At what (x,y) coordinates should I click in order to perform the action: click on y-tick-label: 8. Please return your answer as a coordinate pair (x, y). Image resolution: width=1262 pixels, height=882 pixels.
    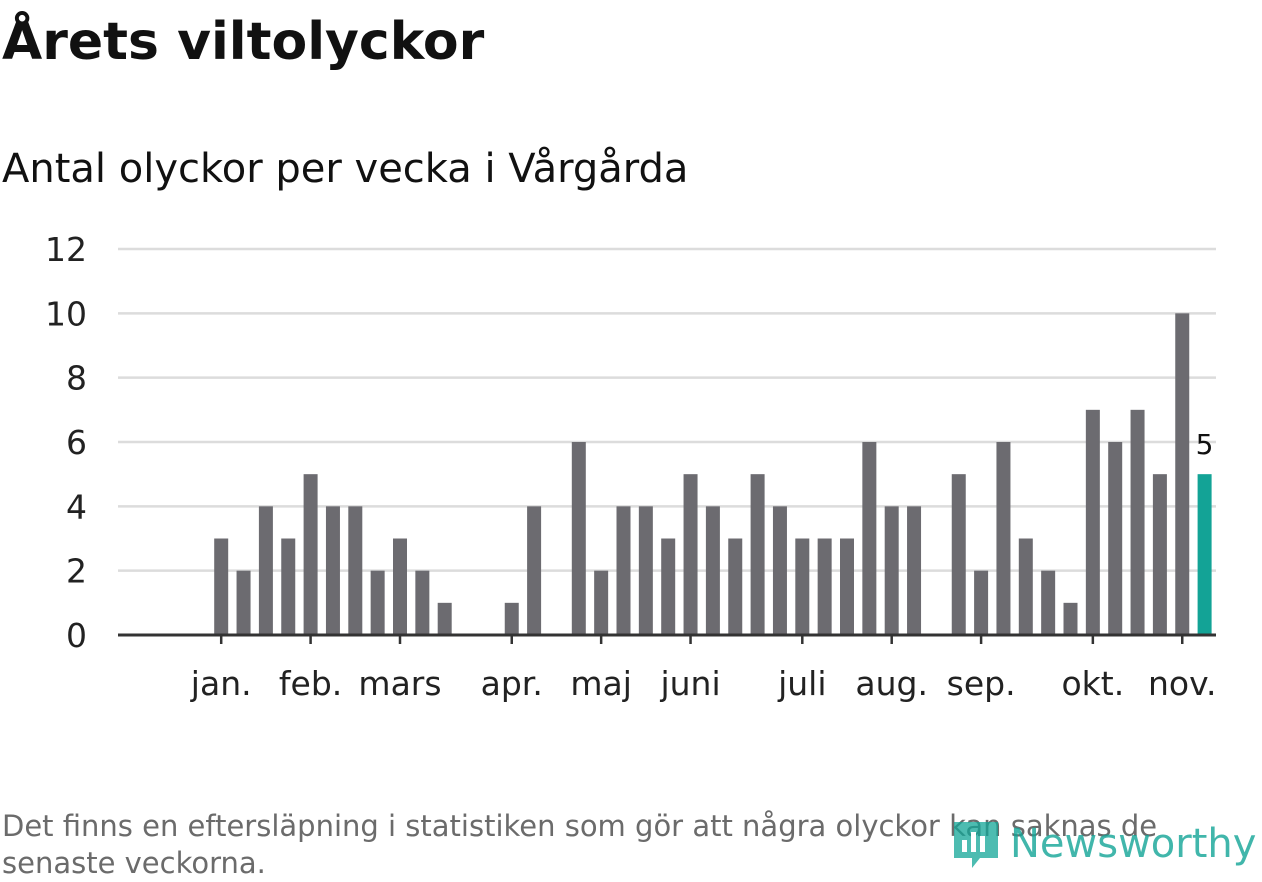
    Looking at the image, I should click on (76, 378).